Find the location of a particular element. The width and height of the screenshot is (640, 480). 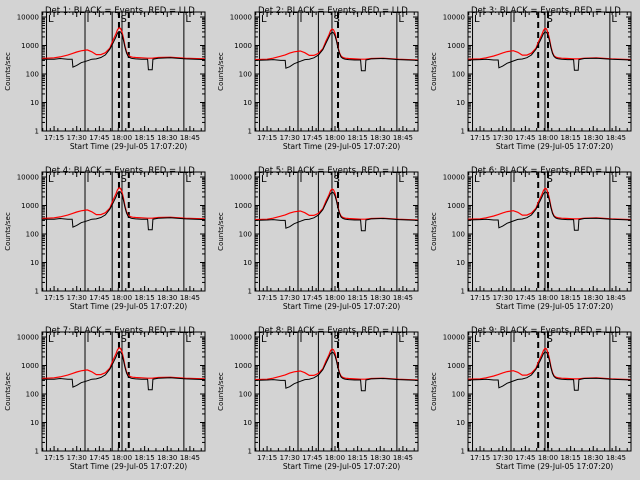

panel-title: Det 1: BLACK = Events, RED = LLD is located at coordinates (120, 11).